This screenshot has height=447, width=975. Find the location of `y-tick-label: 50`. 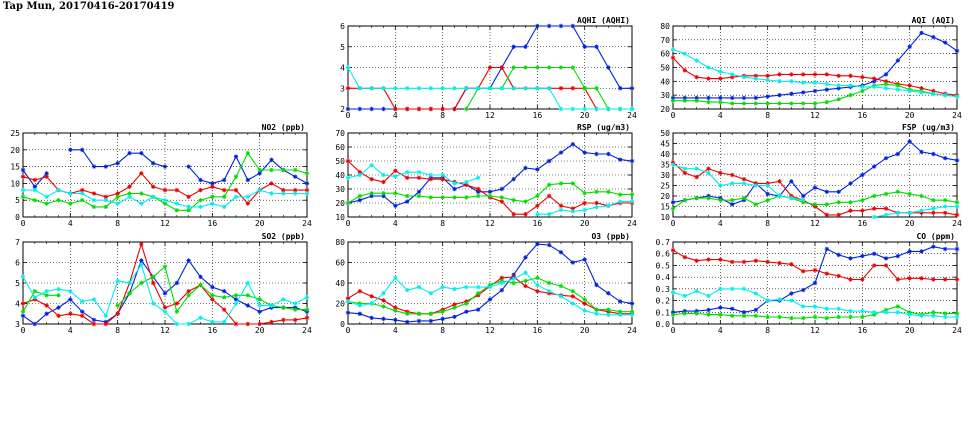

y-tick-label: 50 is located at coordinates (340, 161).